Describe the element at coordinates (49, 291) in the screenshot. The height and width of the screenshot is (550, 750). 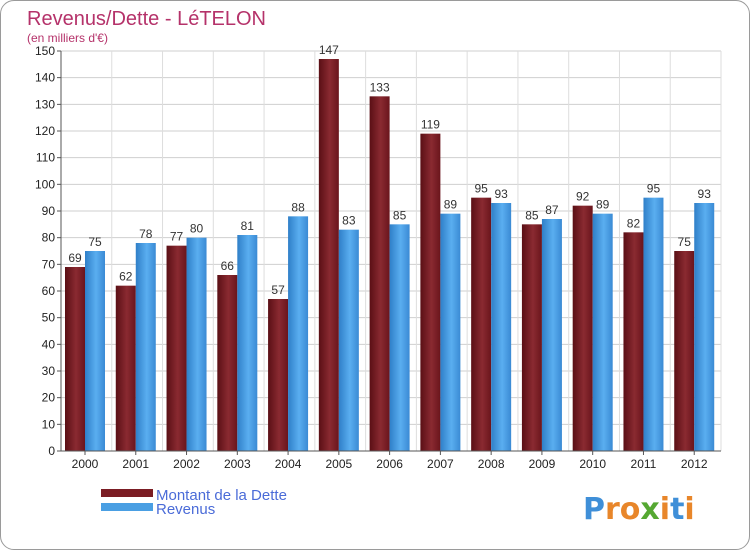
I see `y-tick-label: 60` at that location.